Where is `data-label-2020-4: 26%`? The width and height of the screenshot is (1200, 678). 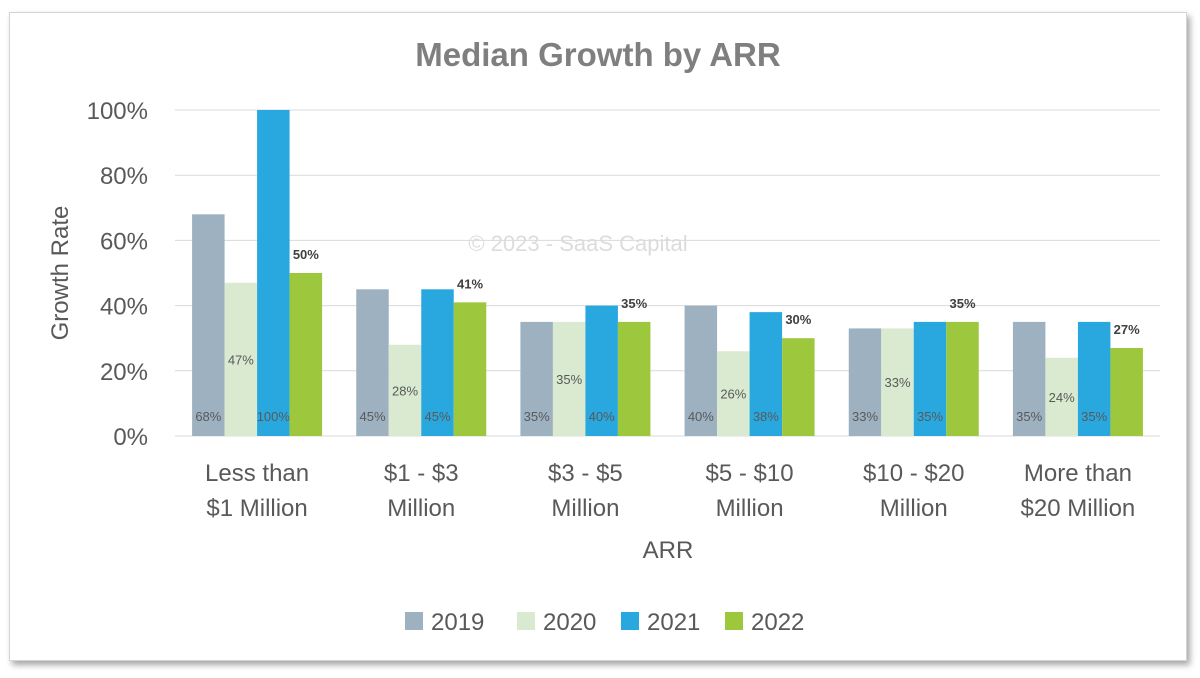
data-label-2020-4: 26% is located at coordinates (733, 394).